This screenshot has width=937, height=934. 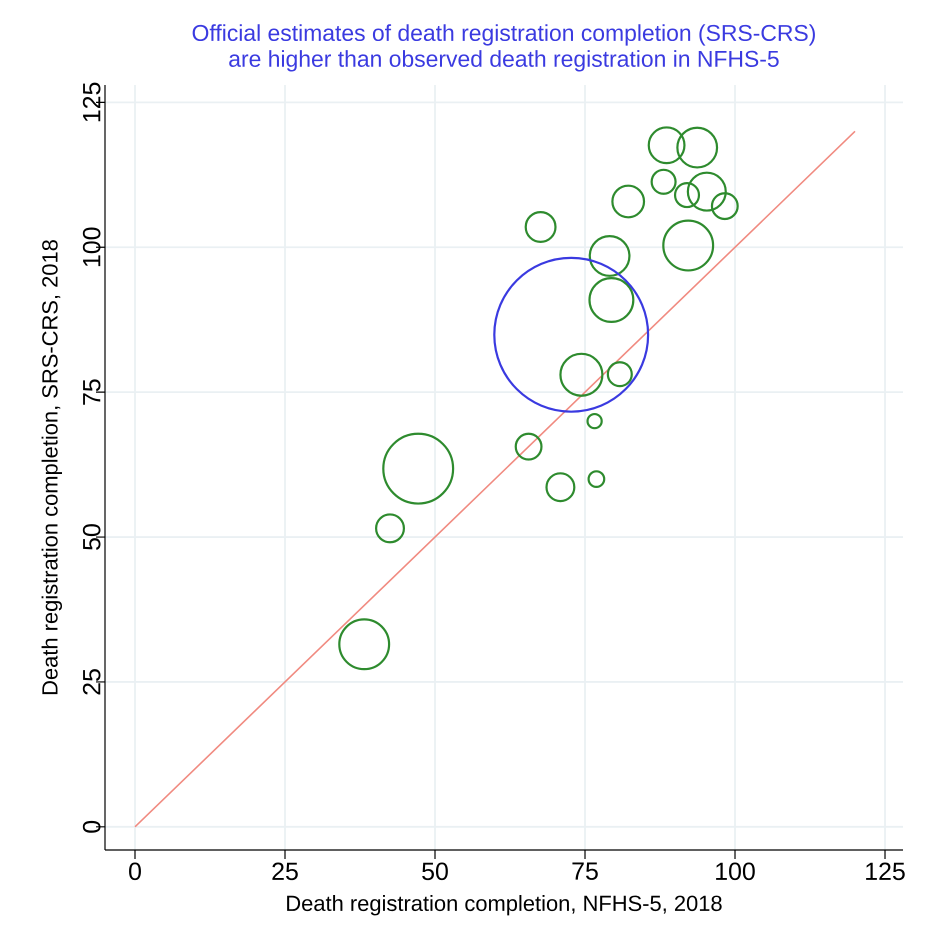 I want to click on y-axis-title: Death registration completion, SRS-CRS, 2018, so click(x=52, y=467).